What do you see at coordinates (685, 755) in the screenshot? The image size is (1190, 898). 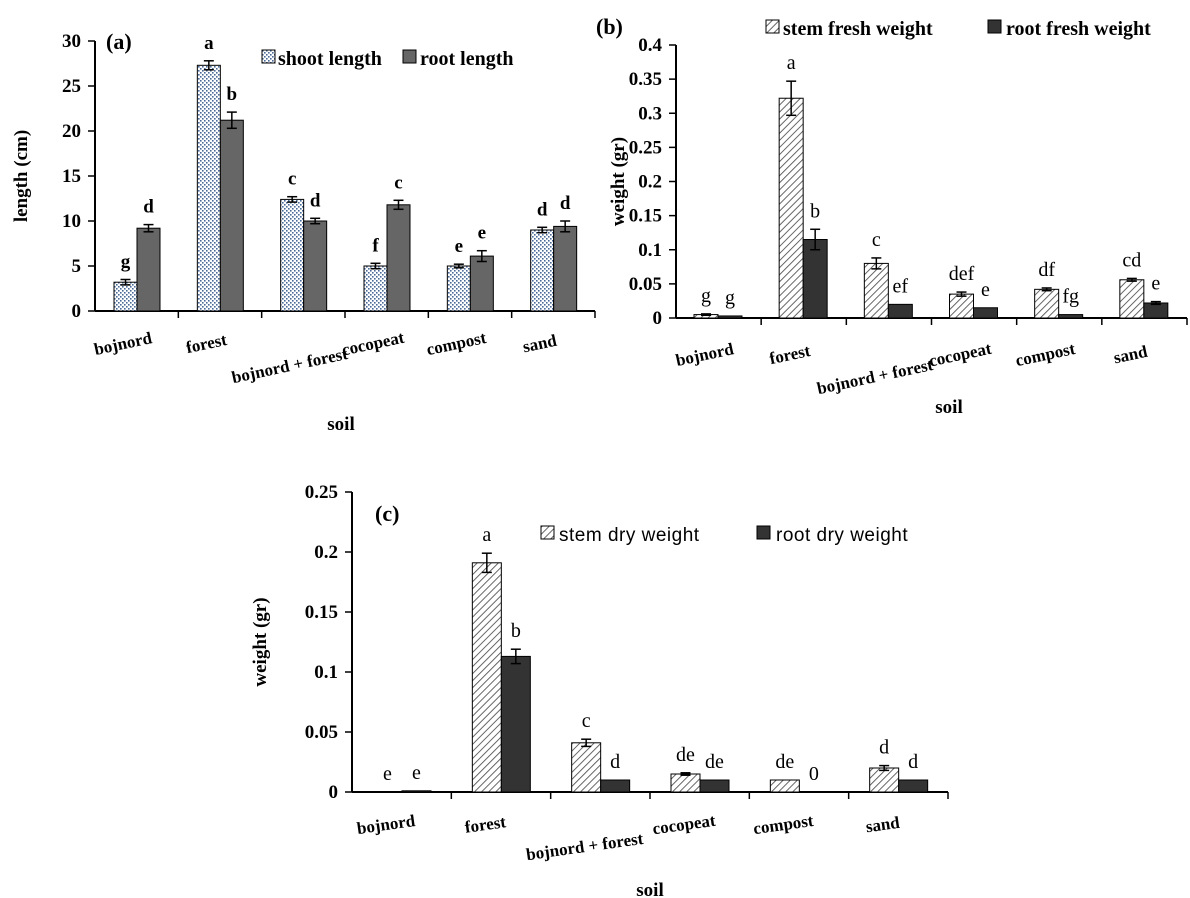 I see `significance-letter: de` at bounding box center [685, 755].